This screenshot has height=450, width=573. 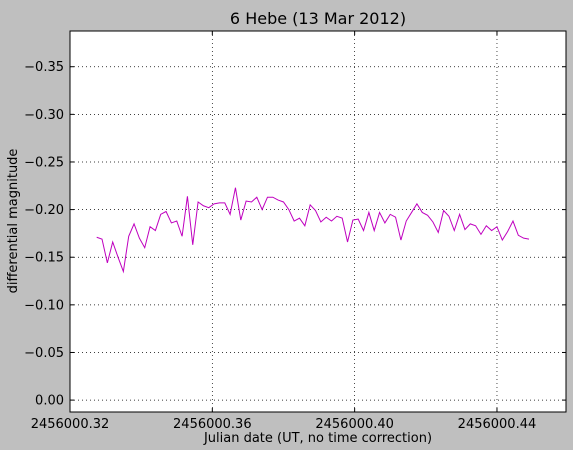 What do you see at coordinates (44, 115) in the screenshot?
I see `y-tick-label: −0.30` at bounding box center [44, 115].